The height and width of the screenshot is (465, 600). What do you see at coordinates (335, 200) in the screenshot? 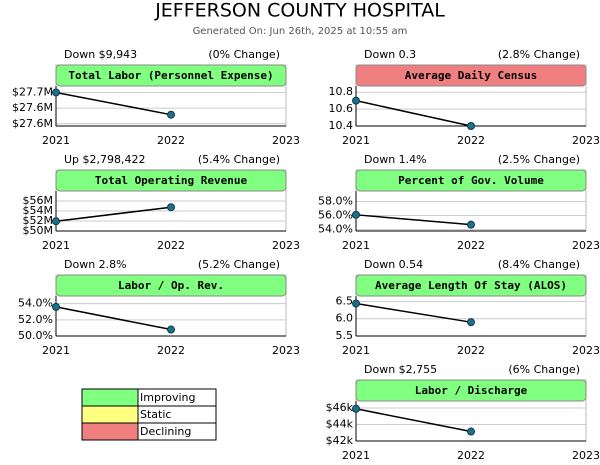
I see `y-tick-label: 58.0%` at bounding box center [335, 200].